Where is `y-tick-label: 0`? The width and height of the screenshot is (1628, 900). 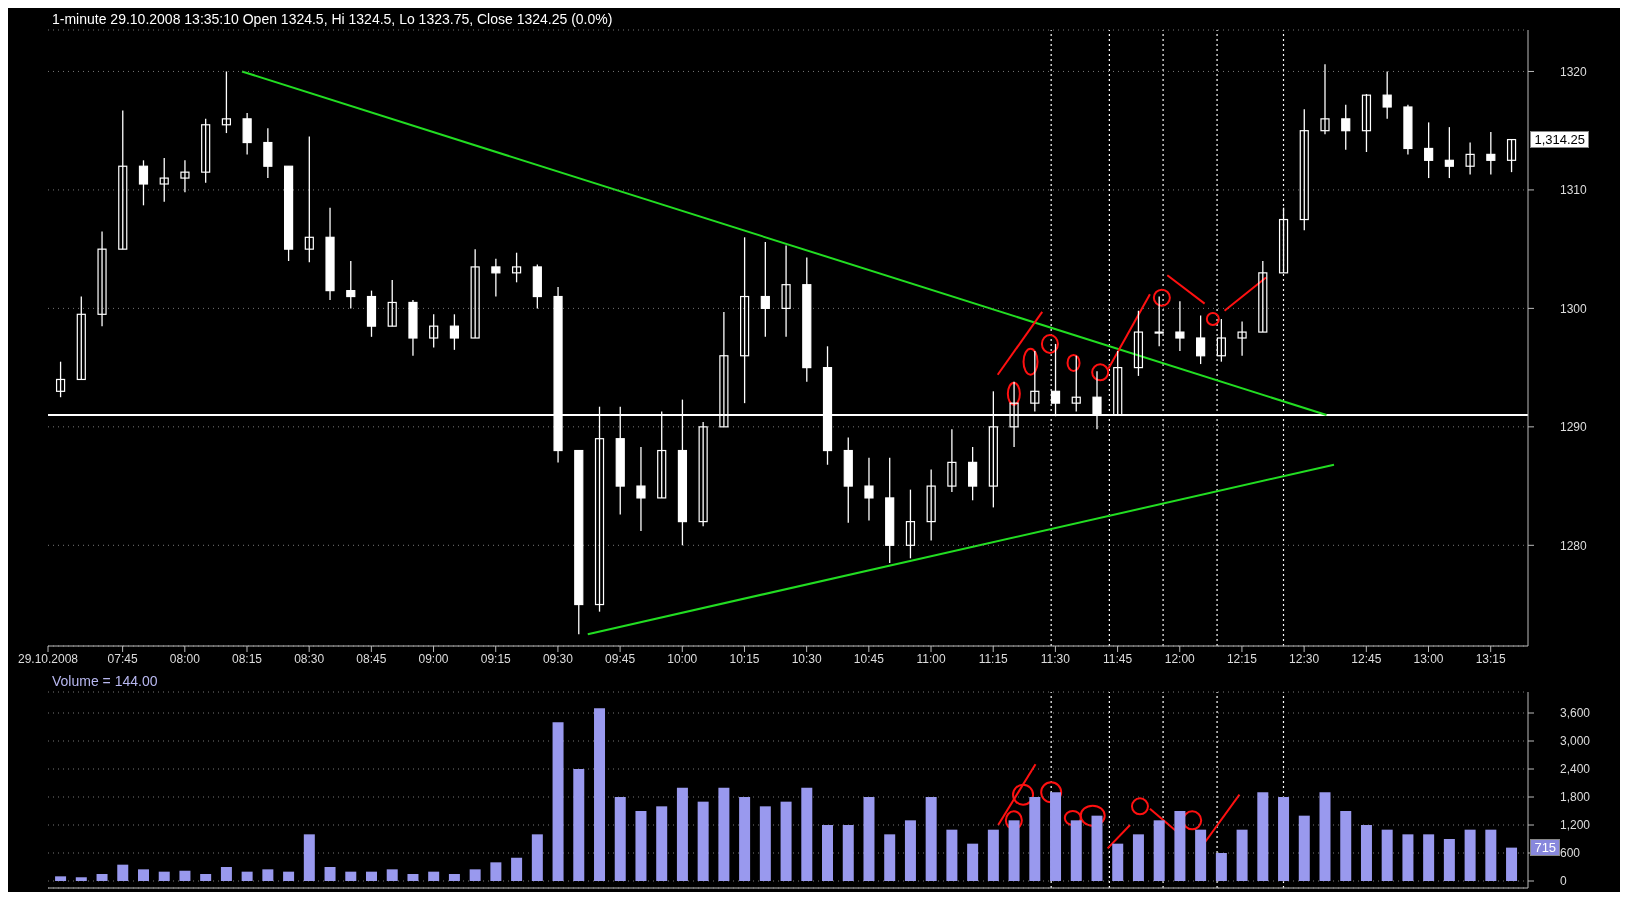
y-tick-label: 0 is located at coordinates (1563, 881).